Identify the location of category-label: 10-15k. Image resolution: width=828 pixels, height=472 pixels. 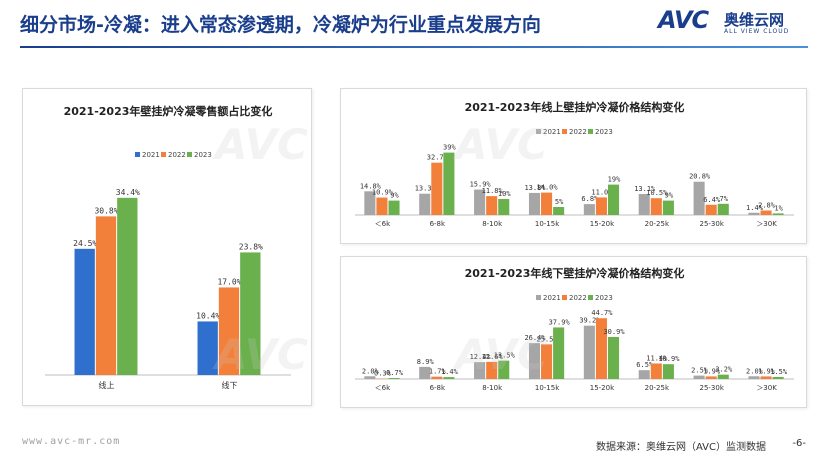
(547, 388).